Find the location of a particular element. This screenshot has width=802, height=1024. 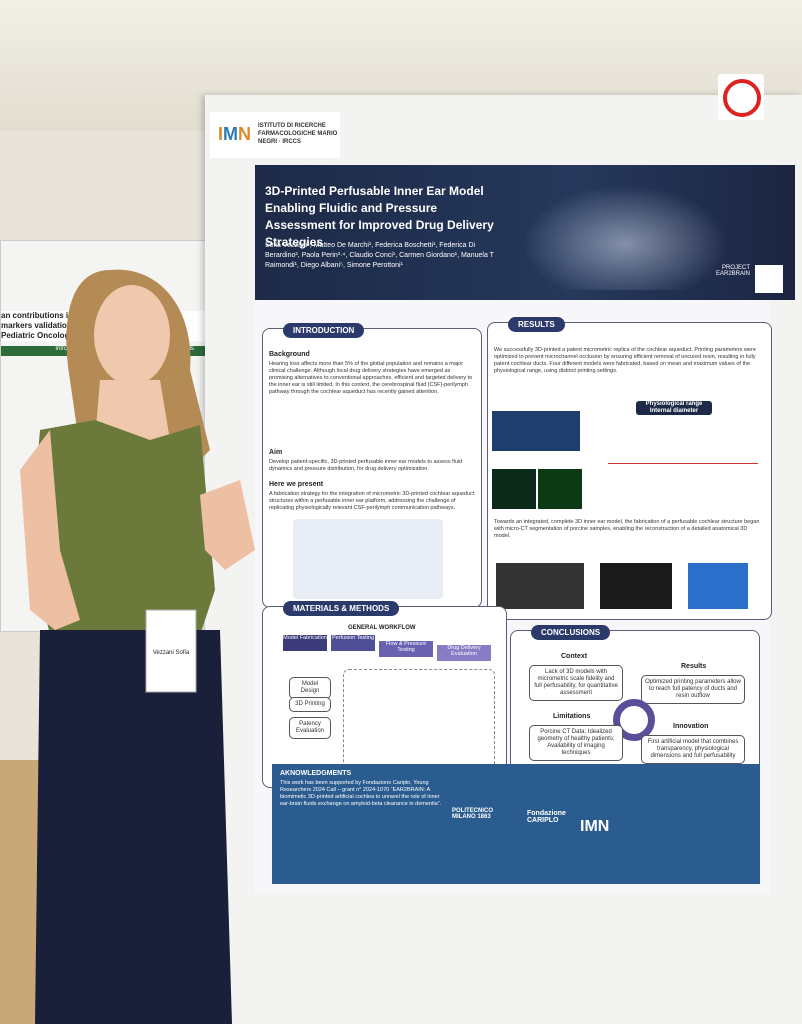

no-photo-sign is located at coordinates (741, 97).